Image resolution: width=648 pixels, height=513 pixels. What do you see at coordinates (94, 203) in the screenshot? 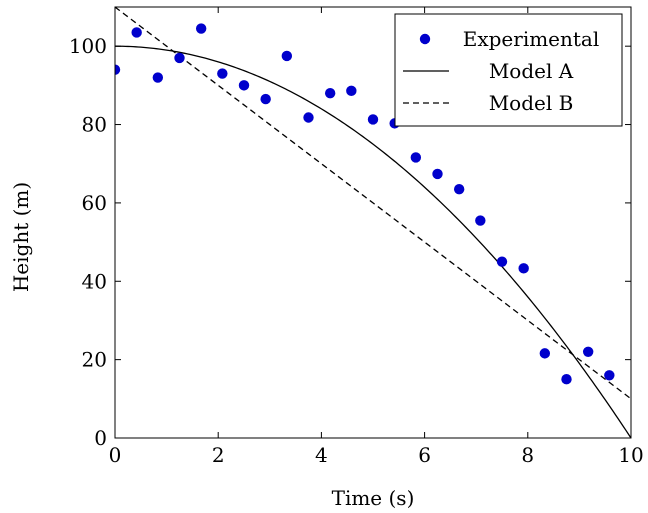
I see `y-tick-label: 60` at bounding box center [94, 203].